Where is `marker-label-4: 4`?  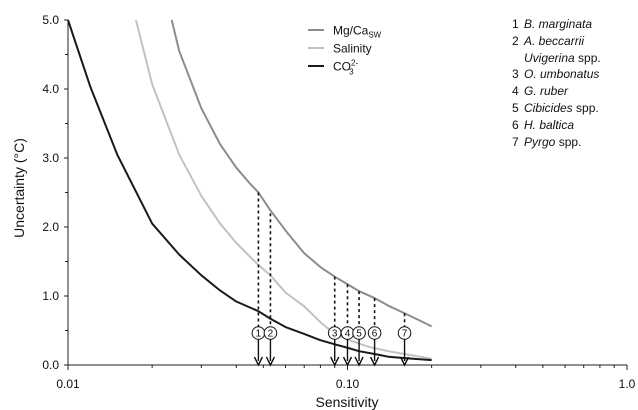 marker-label-4: 4 is located at coordinates (348, 334).